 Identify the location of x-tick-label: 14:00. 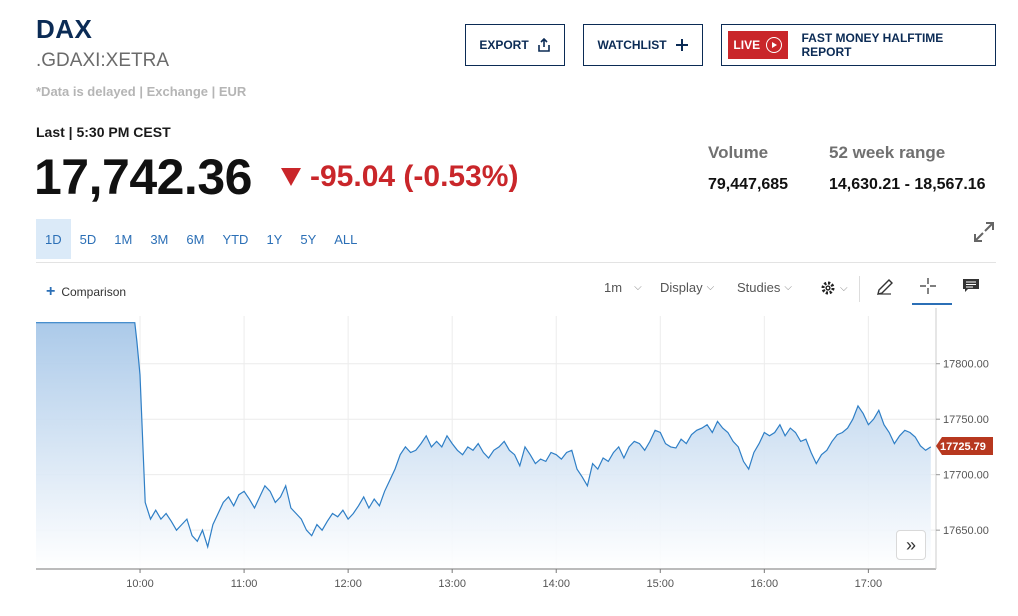
(556, 584).